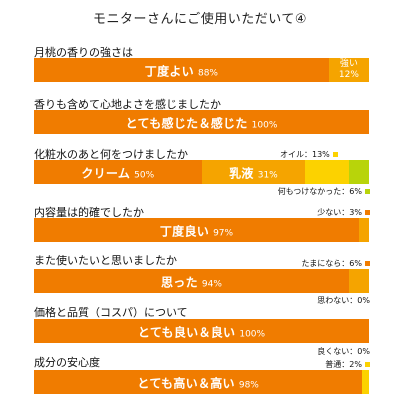 The height and width of the screenshot is (400, 400). What do you see at coordinates (89, 212) in the screenshot?
I see `question-label: 内容量は的確でしたか` at bounding box center [89, 212].